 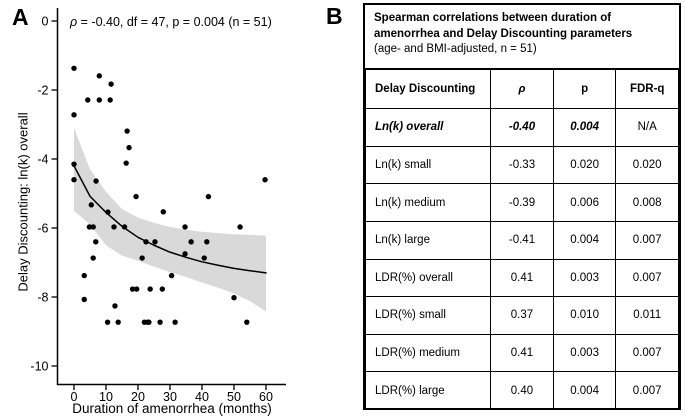 I want to click on fdr-q-cell: 0.008, so click(x=647, y=202).